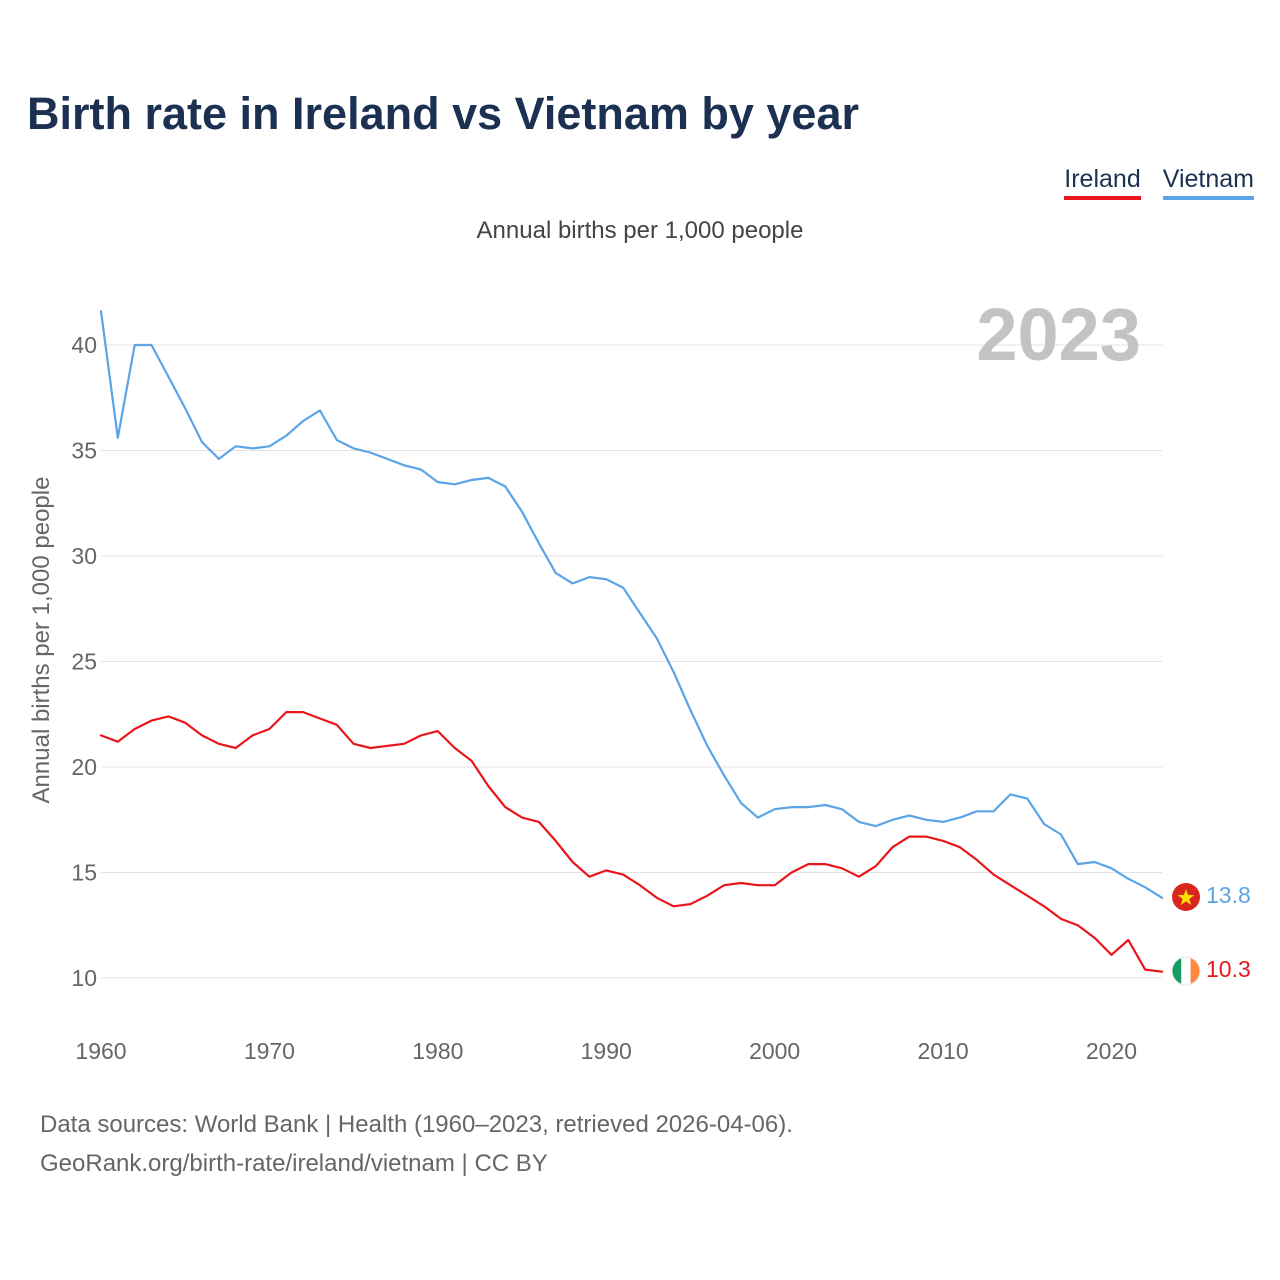 This screenshot has height=1280, width=1280. What do you see at coordinates (1186, 971) in the screenshot?
I see `ireland-flag-icon` at bounding box center [1186, 971].